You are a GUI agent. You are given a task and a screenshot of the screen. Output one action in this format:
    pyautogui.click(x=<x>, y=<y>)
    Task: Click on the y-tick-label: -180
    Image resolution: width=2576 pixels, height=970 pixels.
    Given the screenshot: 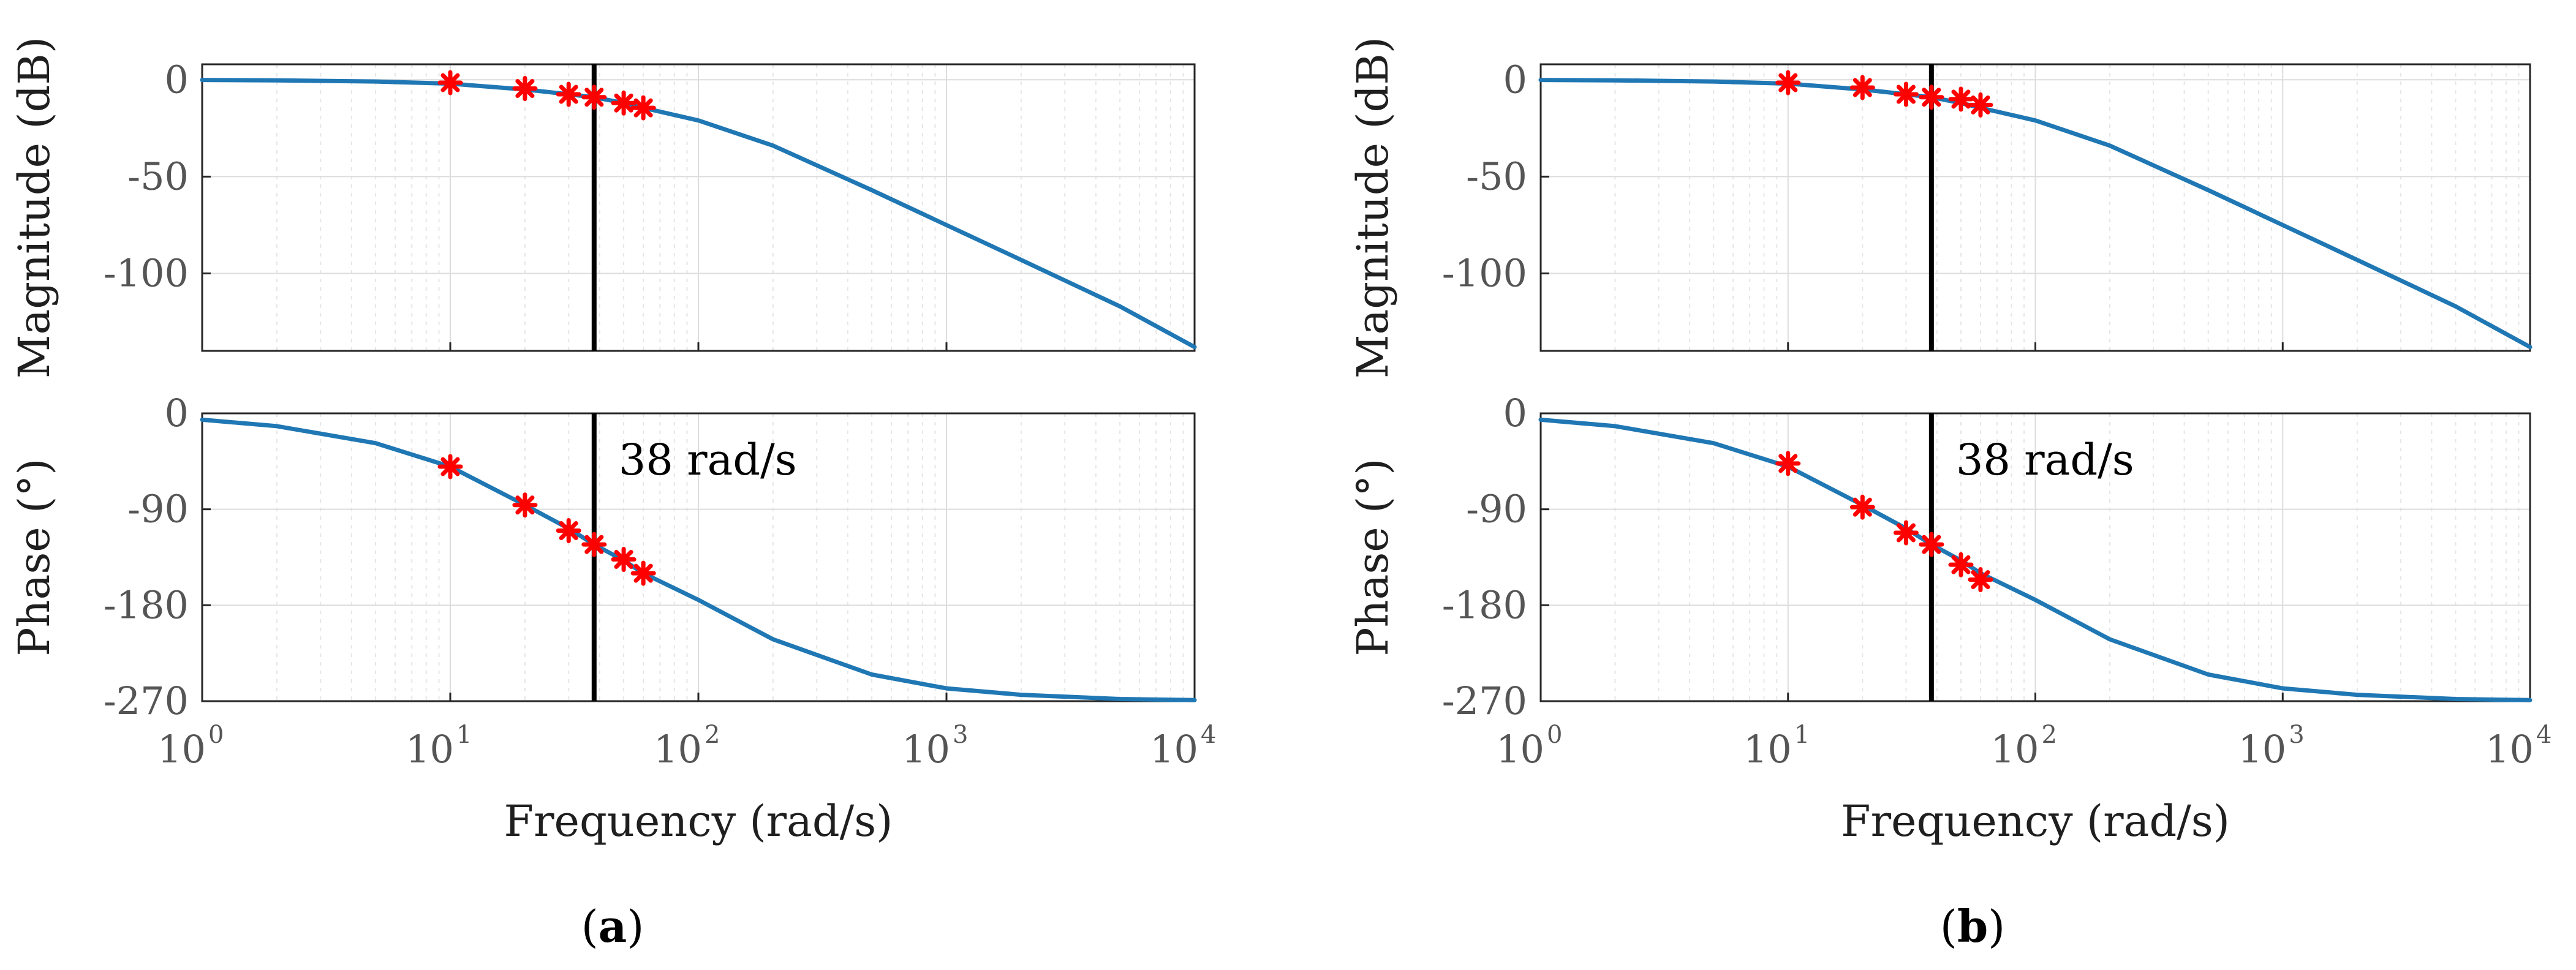 What is the action you would take?
    pyautogui.click(x=1484, y=604)
    